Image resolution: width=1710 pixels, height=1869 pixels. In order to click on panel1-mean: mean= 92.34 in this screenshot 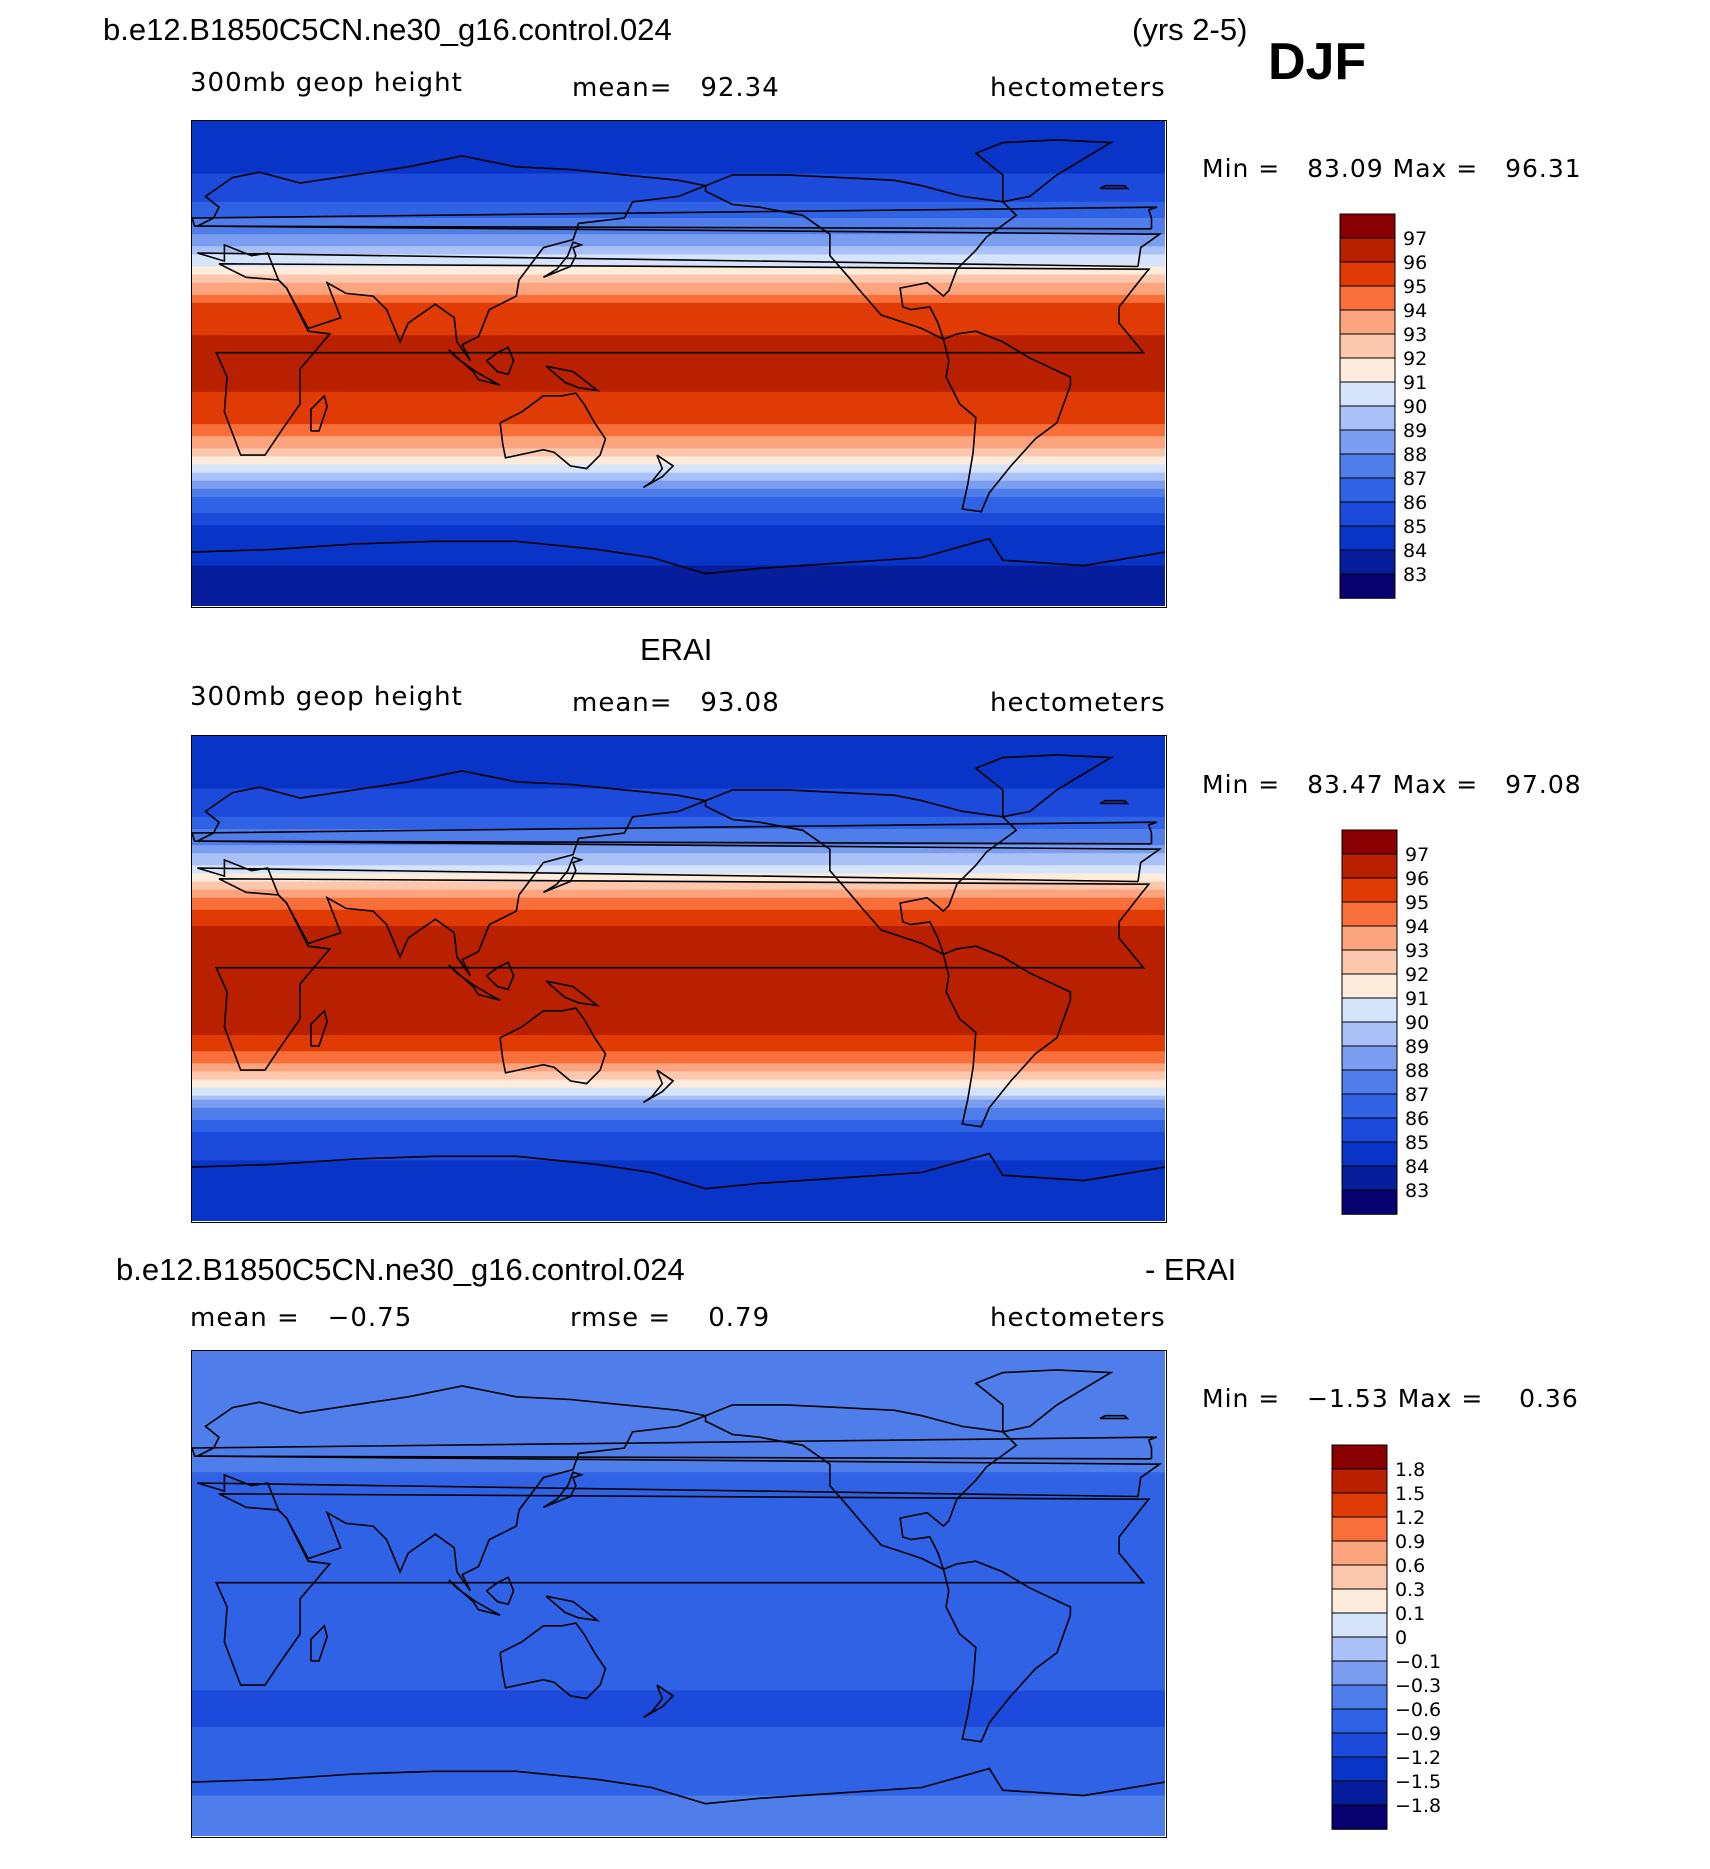, I will do `click(676, 88)`.